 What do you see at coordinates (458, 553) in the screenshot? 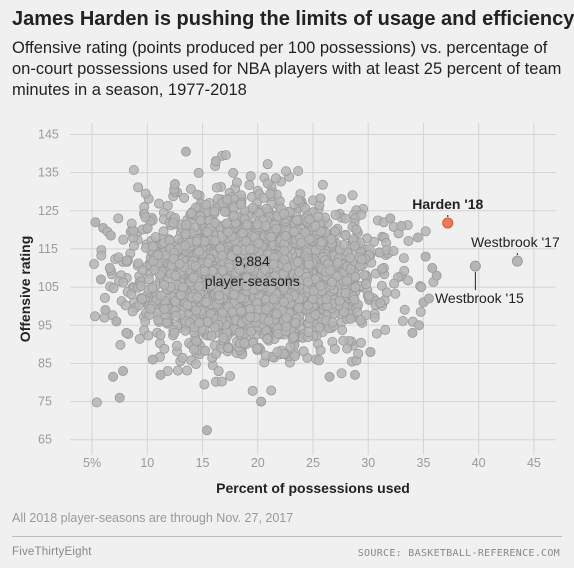
I see `source-credit: SOURCE: BASKETBALL-REFERENCE.COM` at bounding box center [458, 553].